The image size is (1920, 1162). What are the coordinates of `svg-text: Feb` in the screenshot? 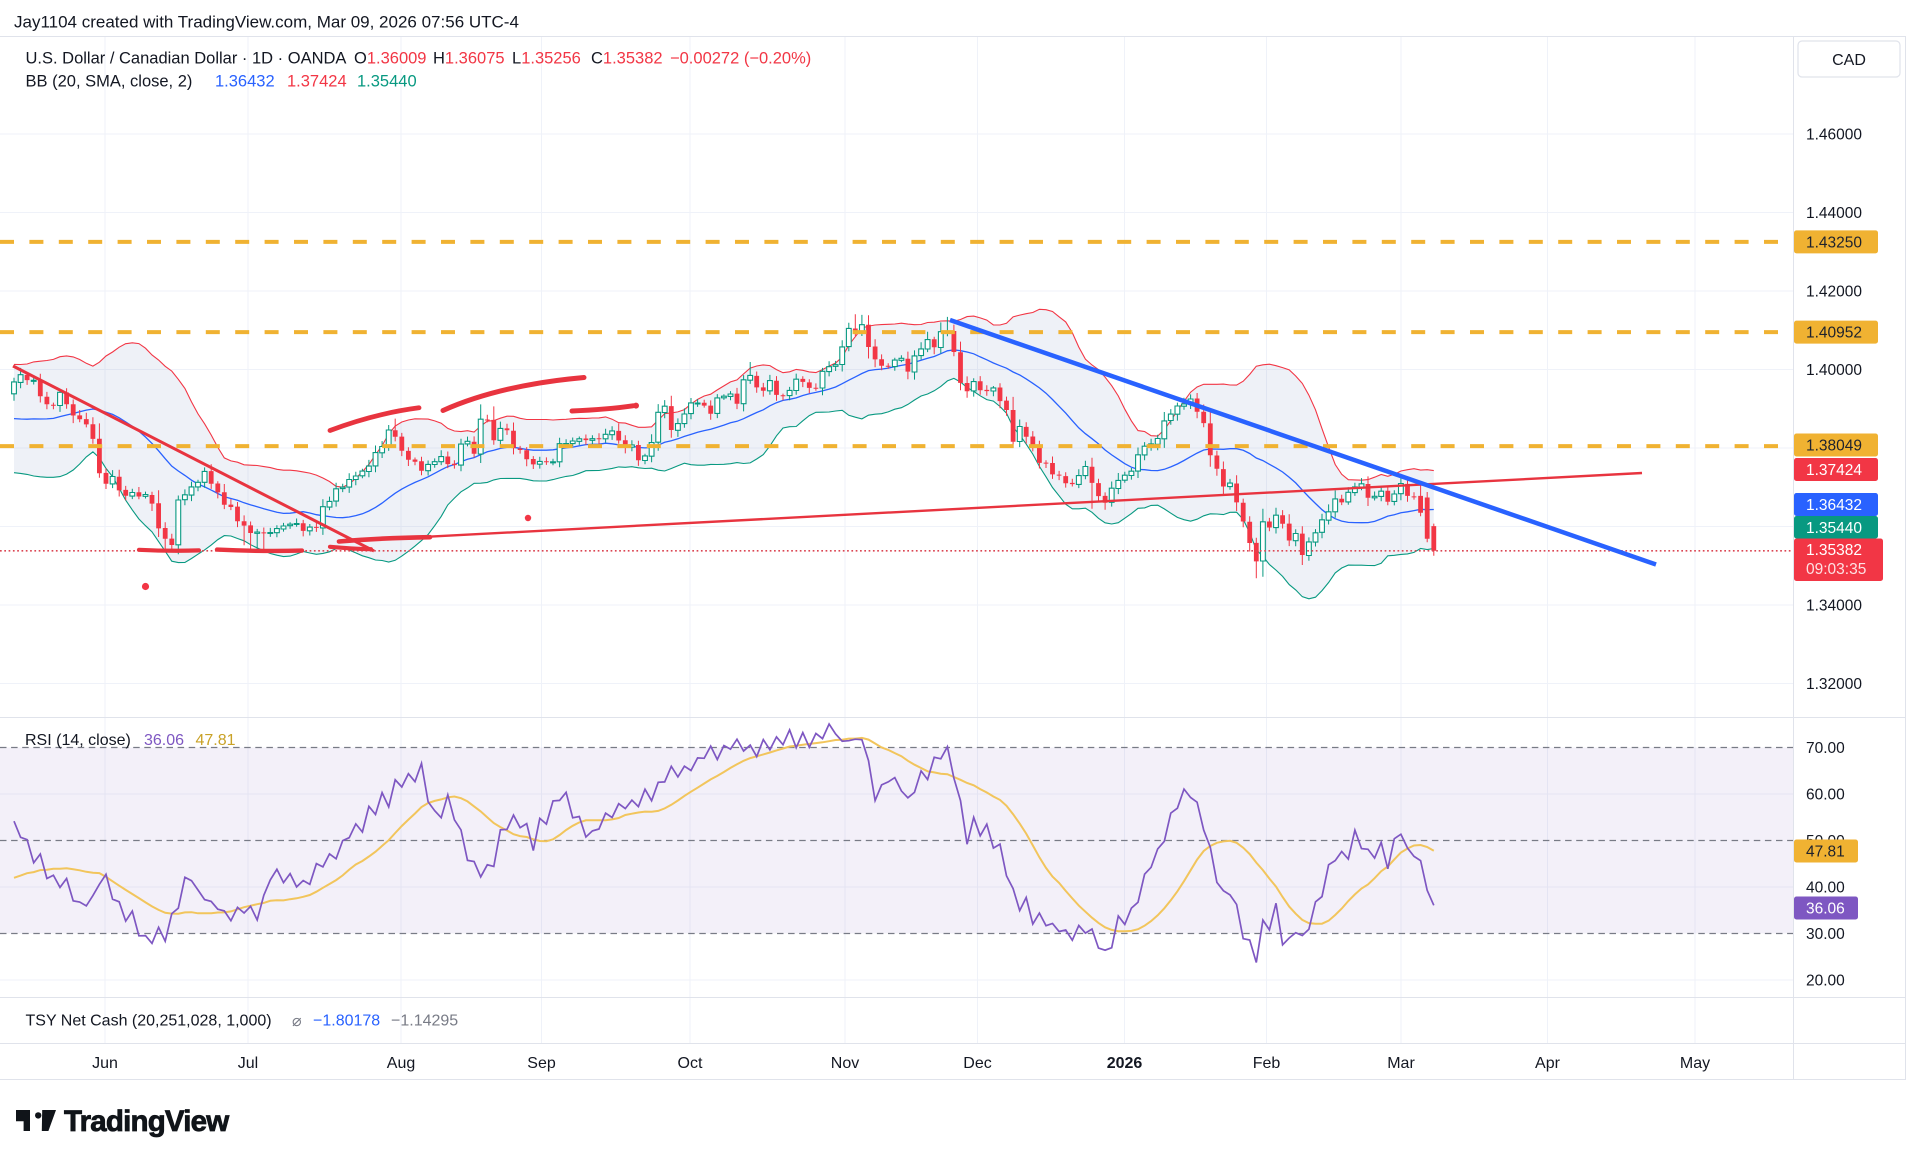 It's located at (1267, 1063).